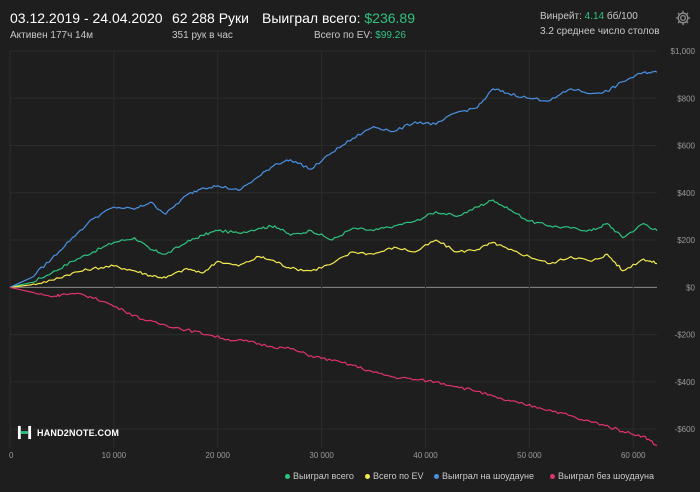 This screenshot has height=492, width=700. Describe the element at coordinates (561, 16) in the screenshot. I see `winrate-label: Винрейт:` at that location.